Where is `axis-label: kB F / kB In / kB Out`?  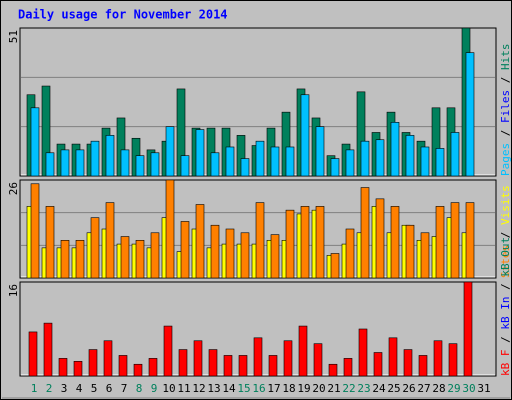 axis-label: kB F / kB In / kB Out is located at coordinates (505, 306).